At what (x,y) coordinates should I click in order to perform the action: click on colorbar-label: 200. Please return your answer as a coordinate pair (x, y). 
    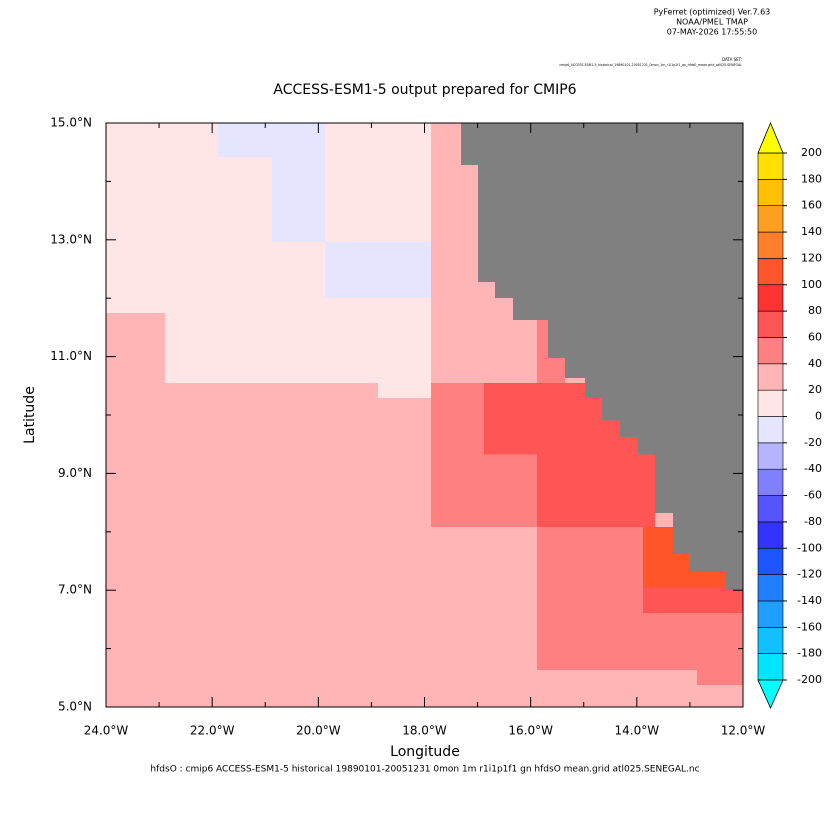
    Looking at the image, I should click on (811, 152).